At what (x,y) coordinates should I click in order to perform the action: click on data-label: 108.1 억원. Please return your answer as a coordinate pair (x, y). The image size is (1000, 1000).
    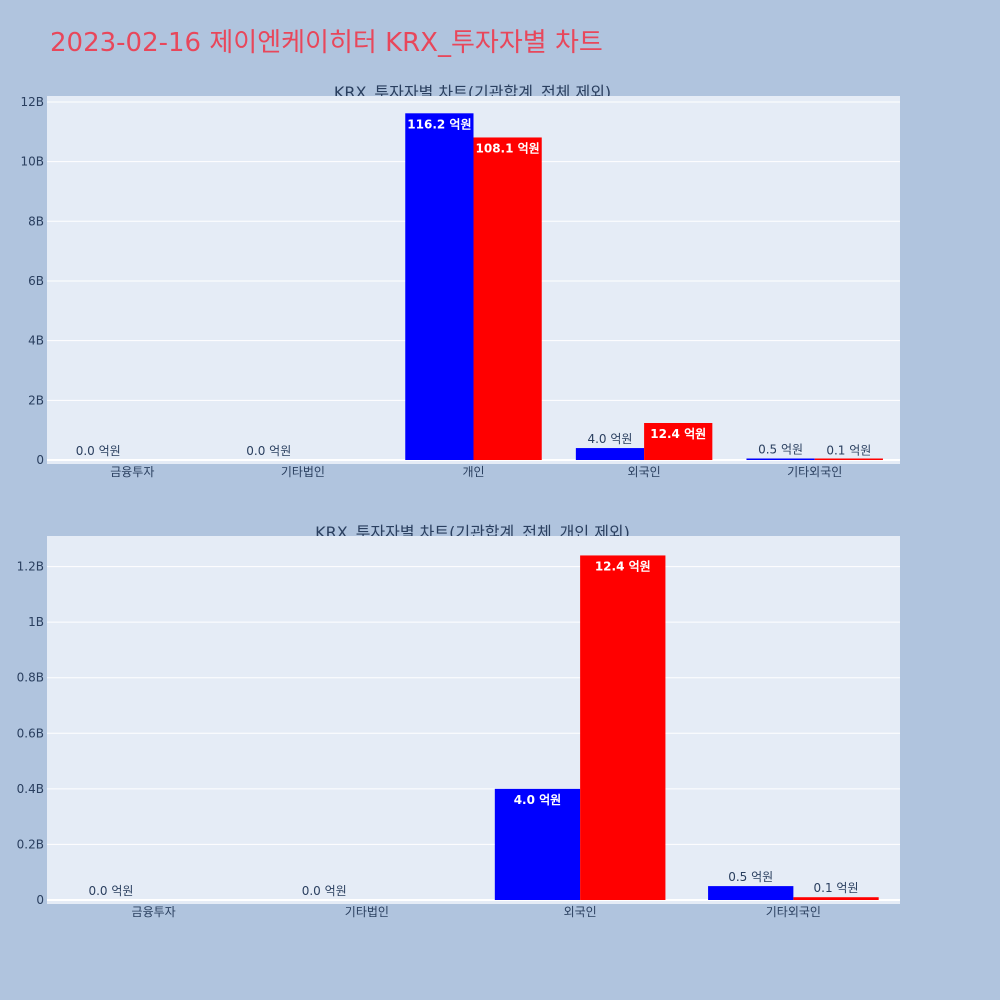
    Looking at the image, I should click on (508, 148).